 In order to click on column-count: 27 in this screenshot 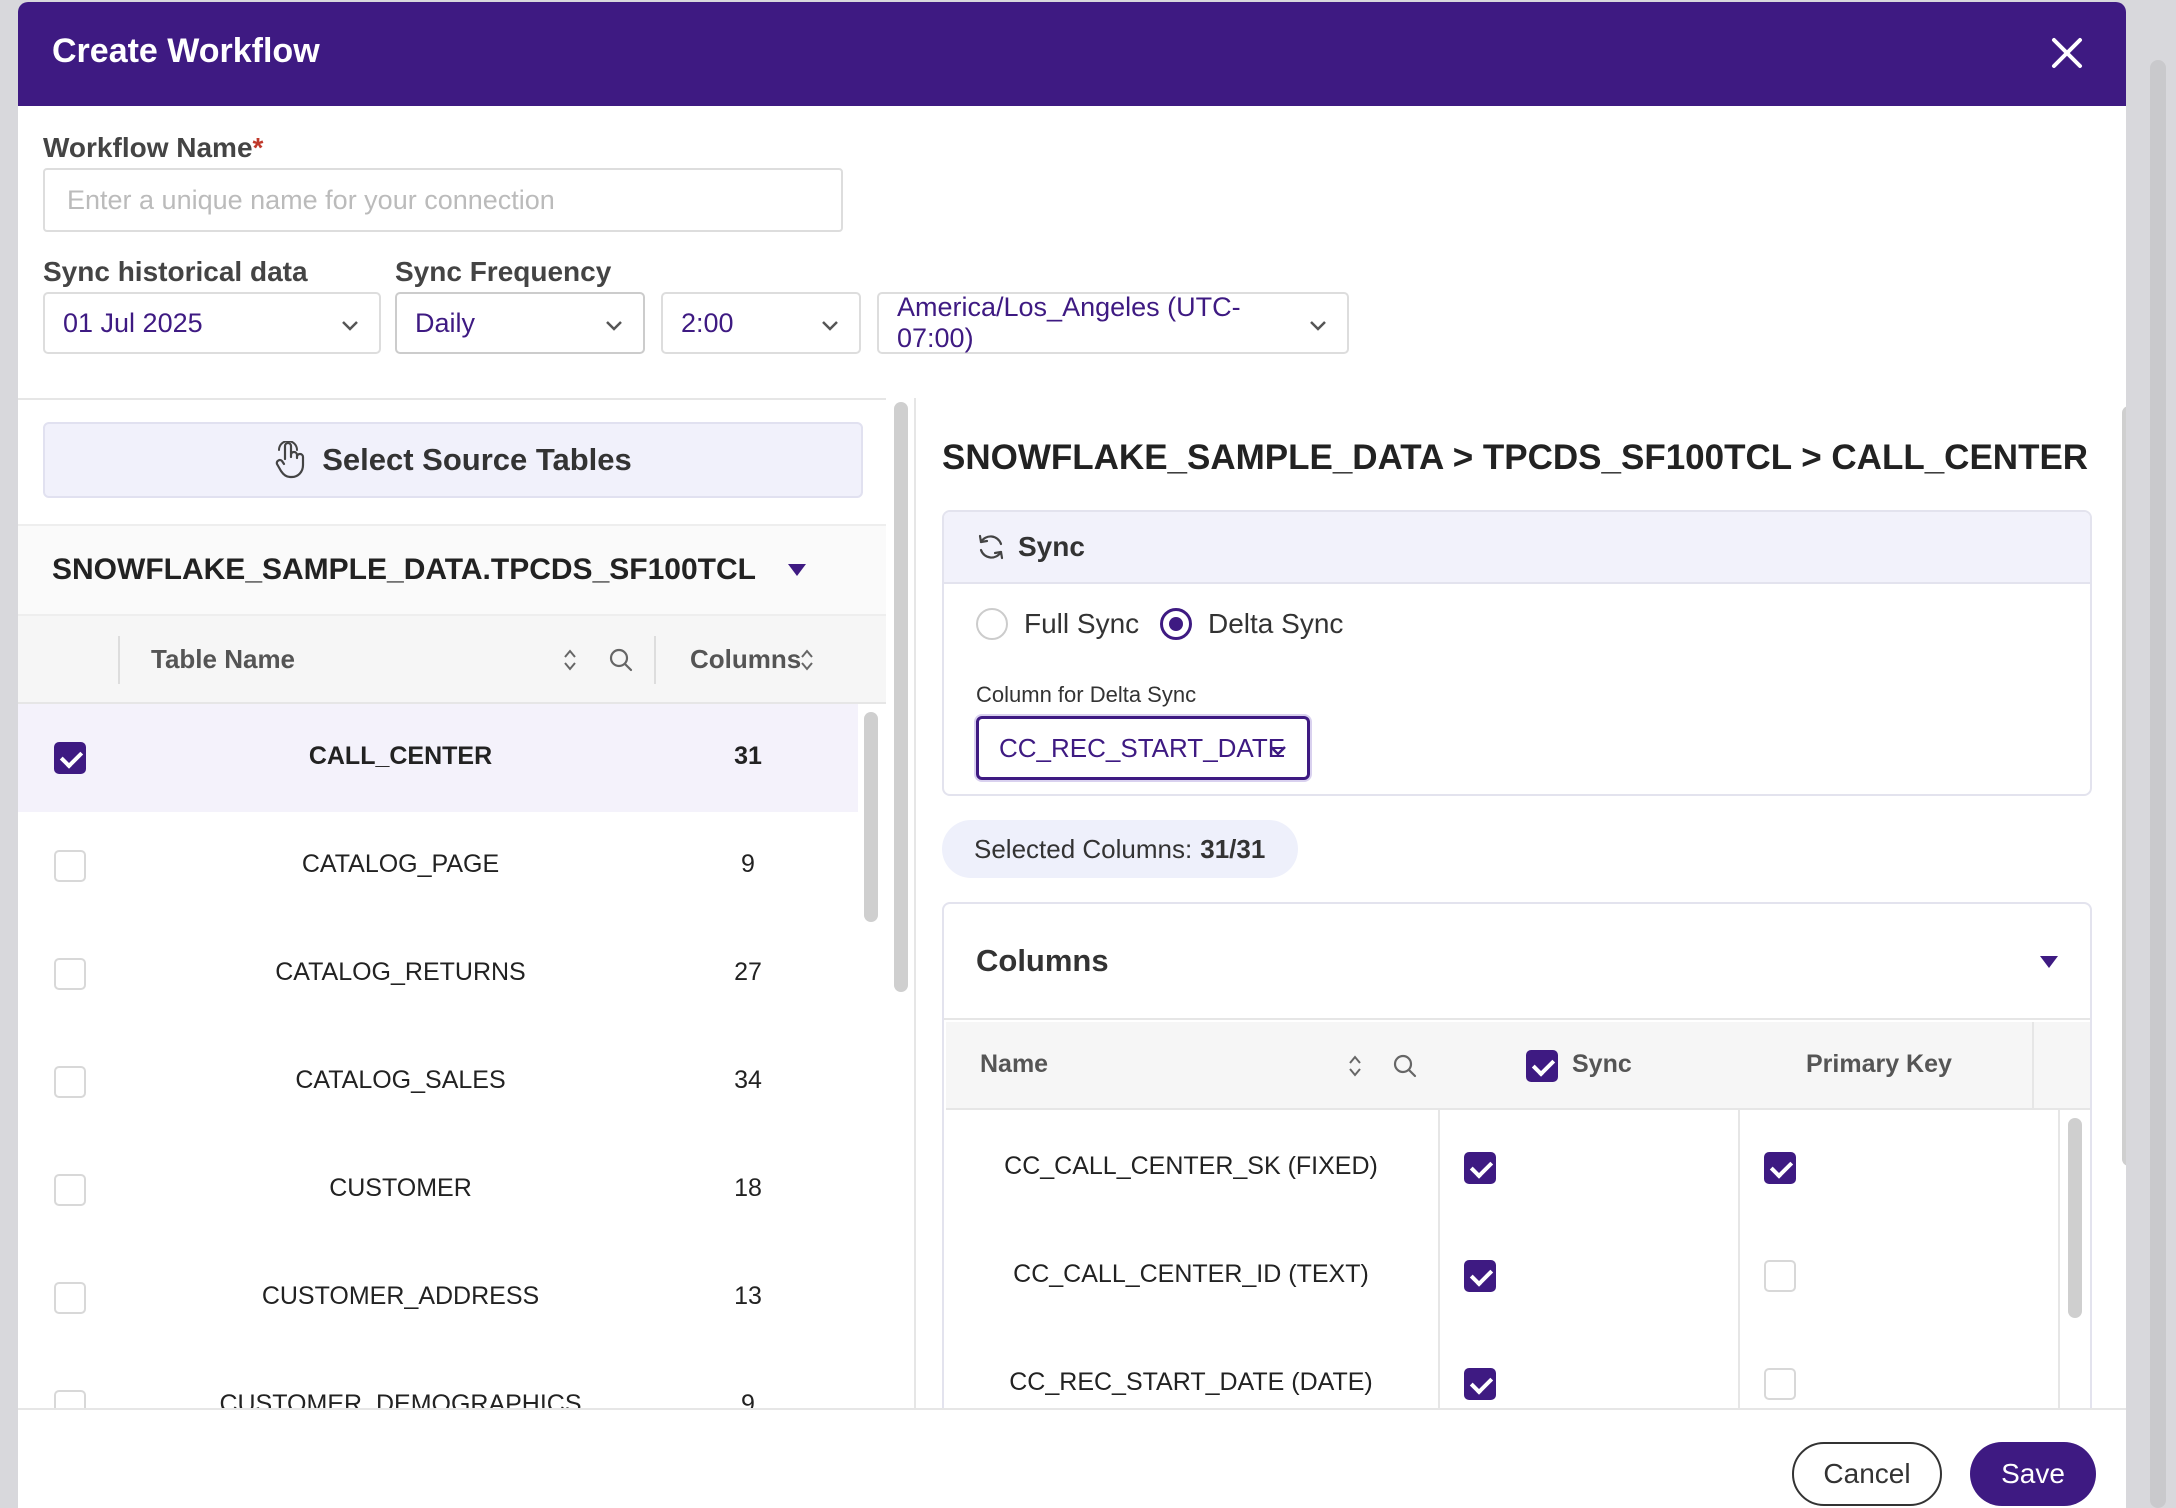, I will do `click(748, 972)`.